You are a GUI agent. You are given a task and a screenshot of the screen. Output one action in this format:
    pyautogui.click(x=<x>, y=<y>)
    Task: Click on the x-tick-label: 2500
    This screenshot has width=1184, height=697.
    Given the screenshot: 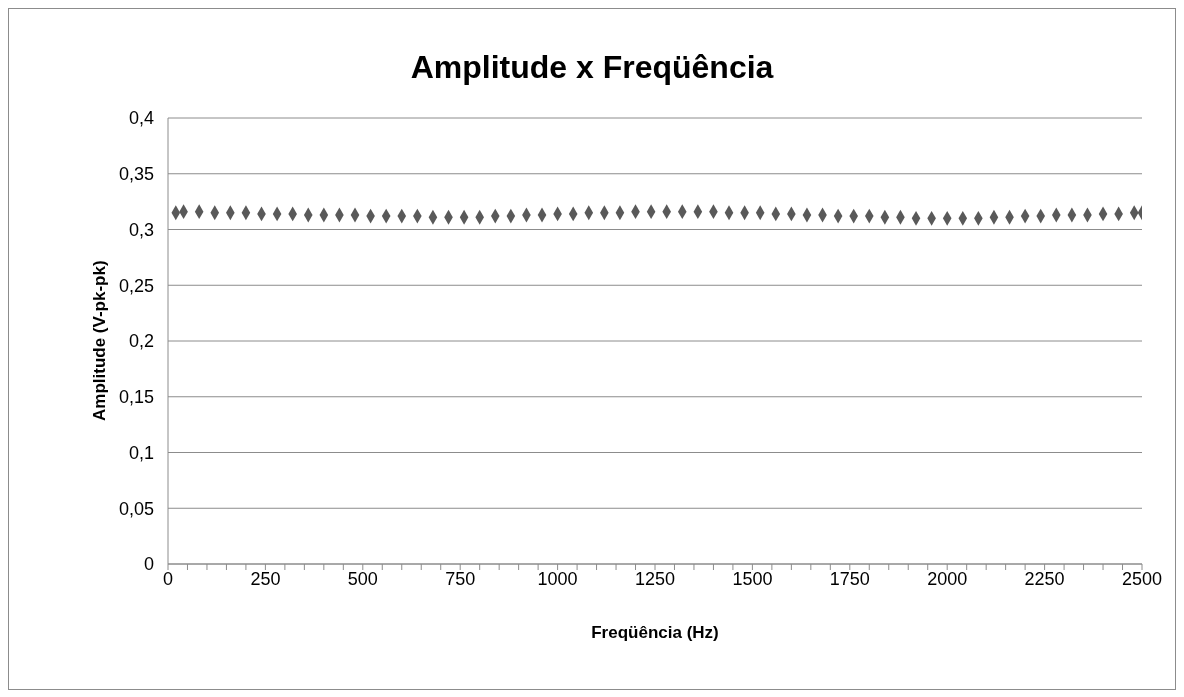 What is the action you would take?
    pyautogui.click(x=1142, y=578)
    